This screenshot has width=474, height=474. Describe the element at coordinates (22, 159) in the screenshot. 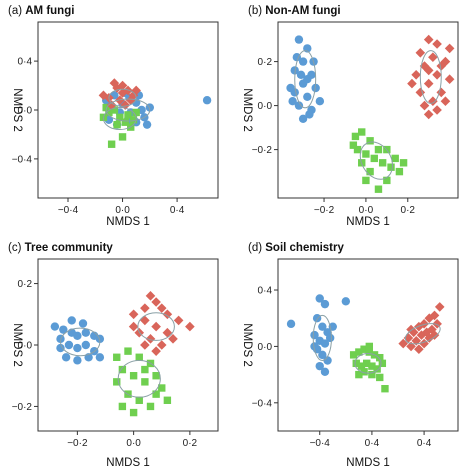

I see `y-tick-label: −0·4` at that location.